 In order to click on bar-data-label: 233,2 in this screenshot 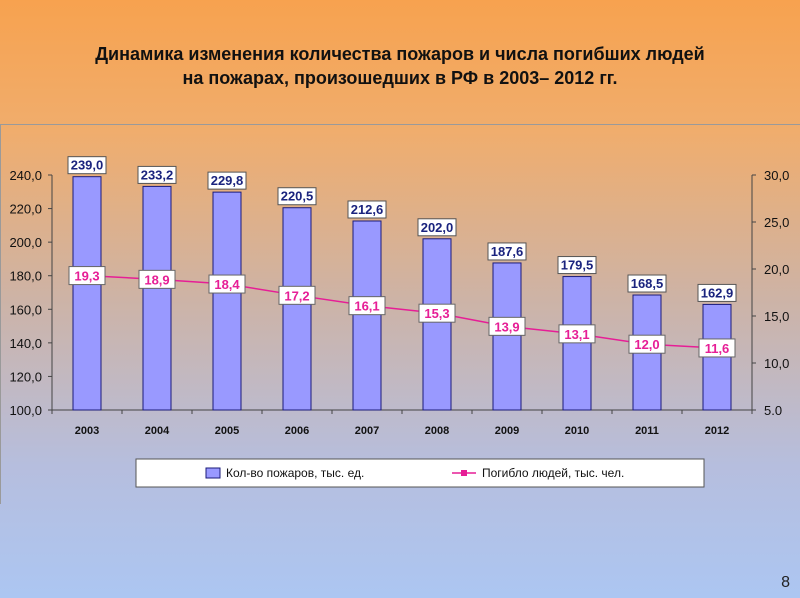, I will do `click(157, 174)`.